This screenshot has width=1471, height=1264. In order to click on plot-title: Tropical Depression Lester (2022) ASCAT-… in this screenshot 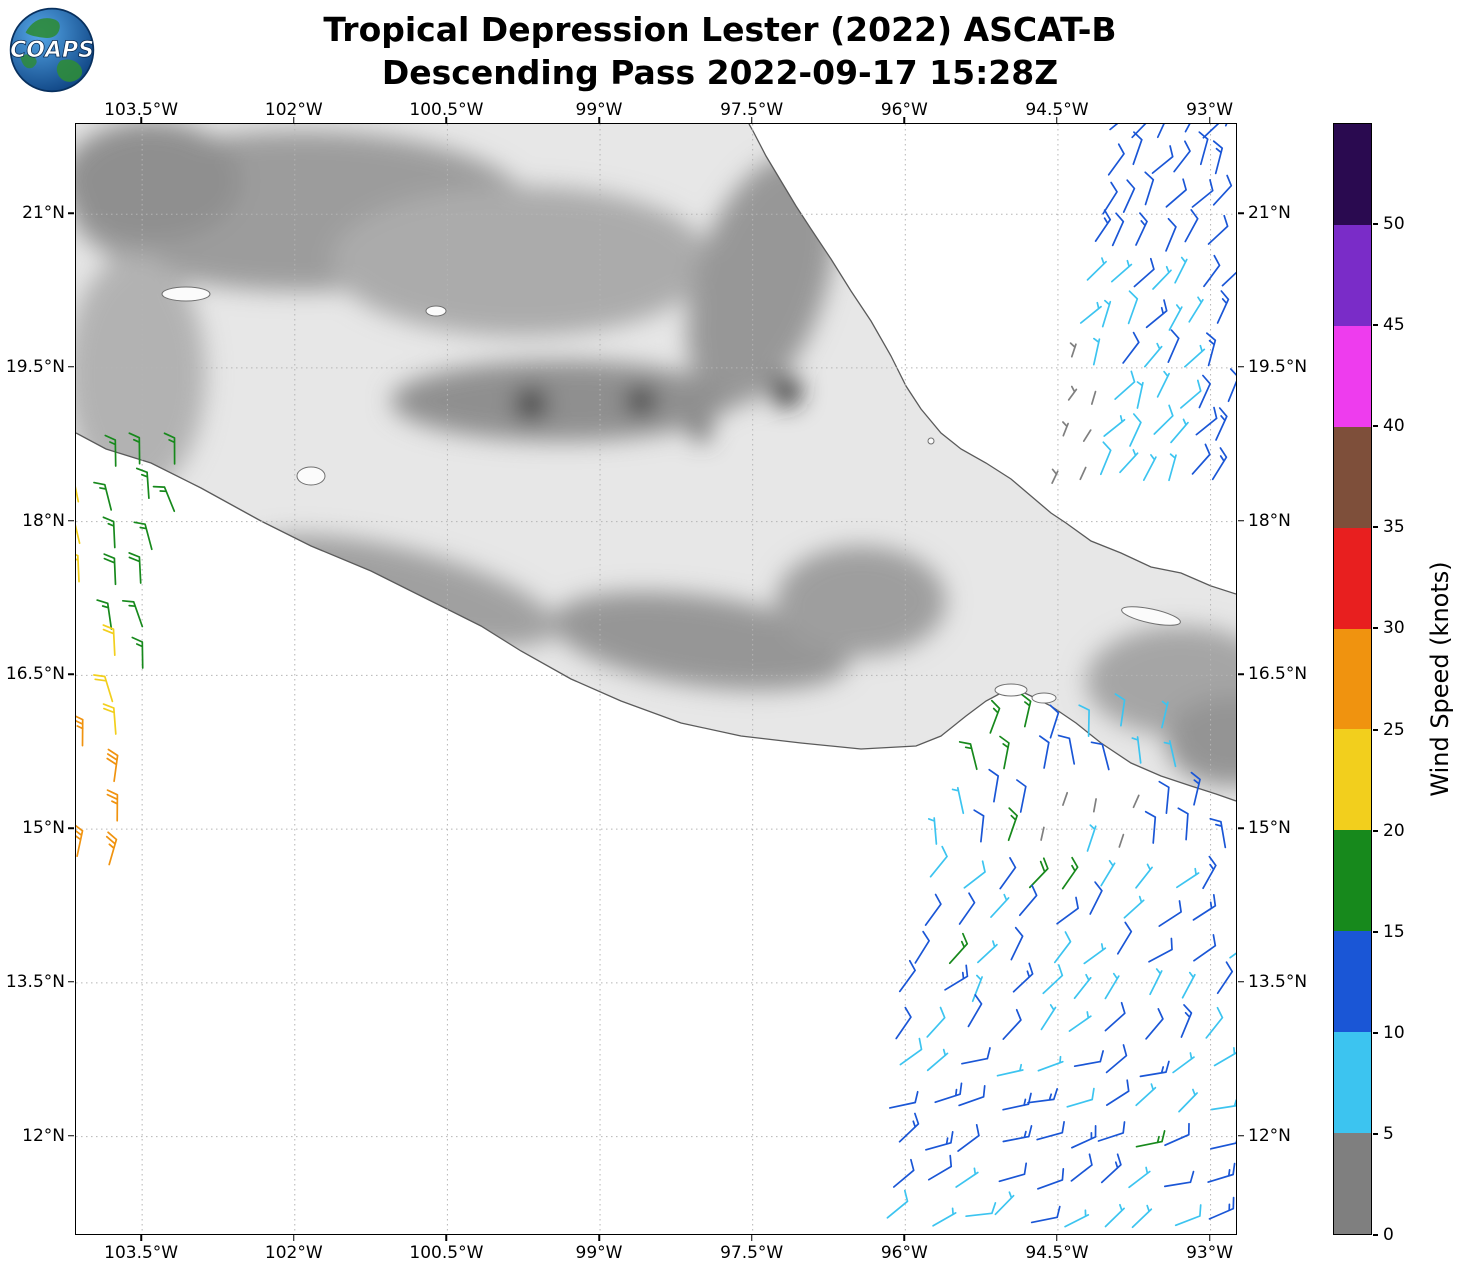, I will do `click(720, 51)`.